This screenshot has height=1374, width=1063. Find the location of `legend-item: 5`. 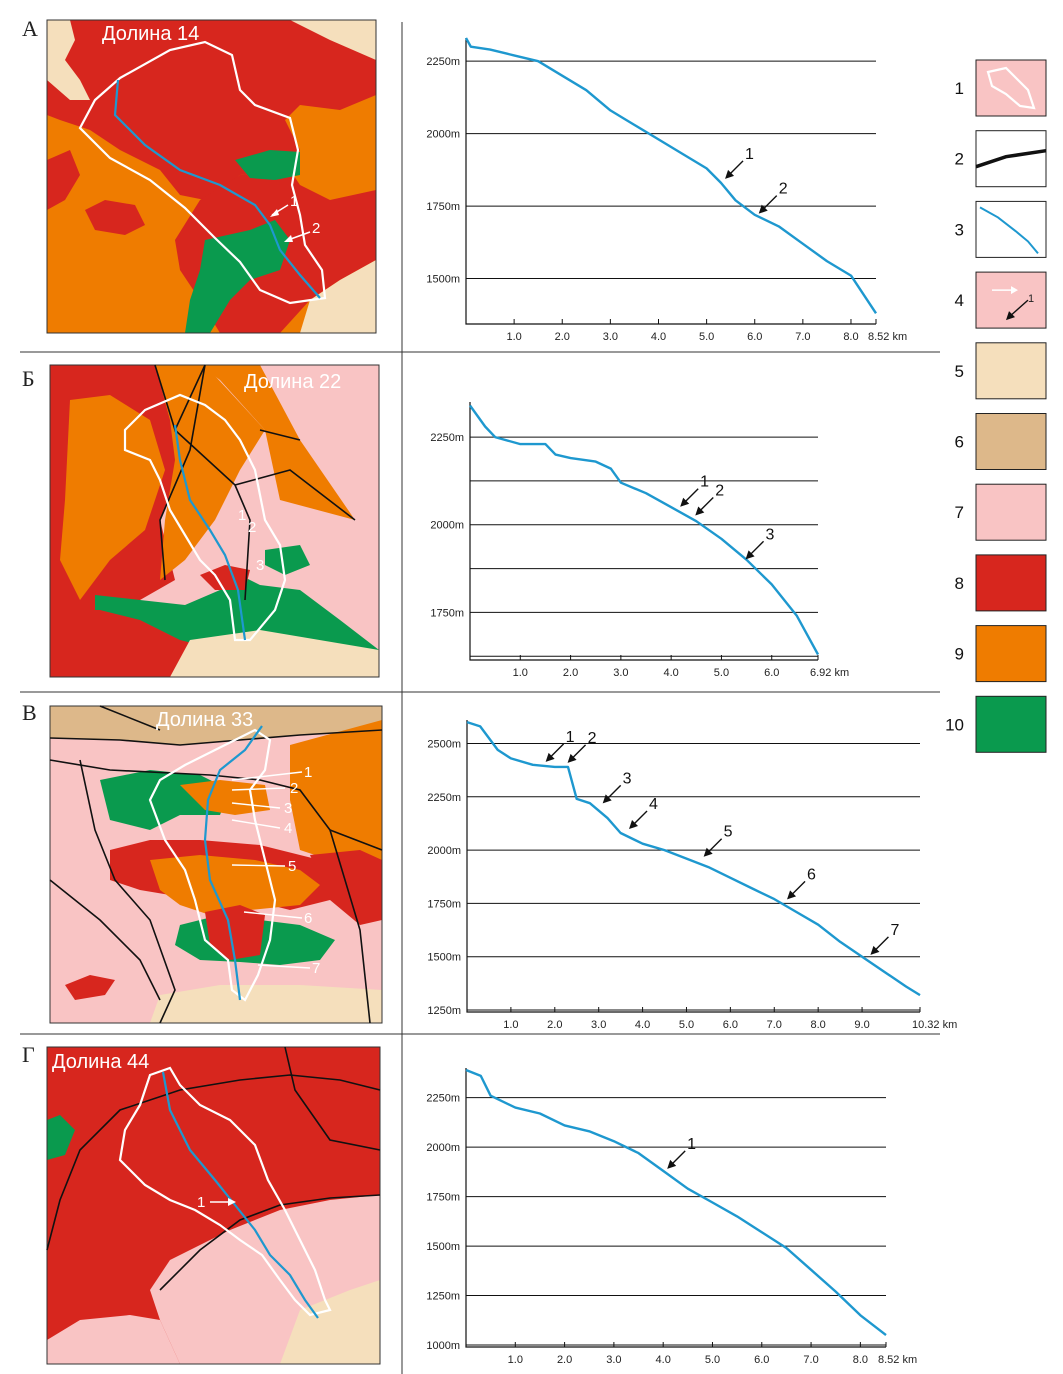

legend-item: 5 is located at coordinates (1001, 371).